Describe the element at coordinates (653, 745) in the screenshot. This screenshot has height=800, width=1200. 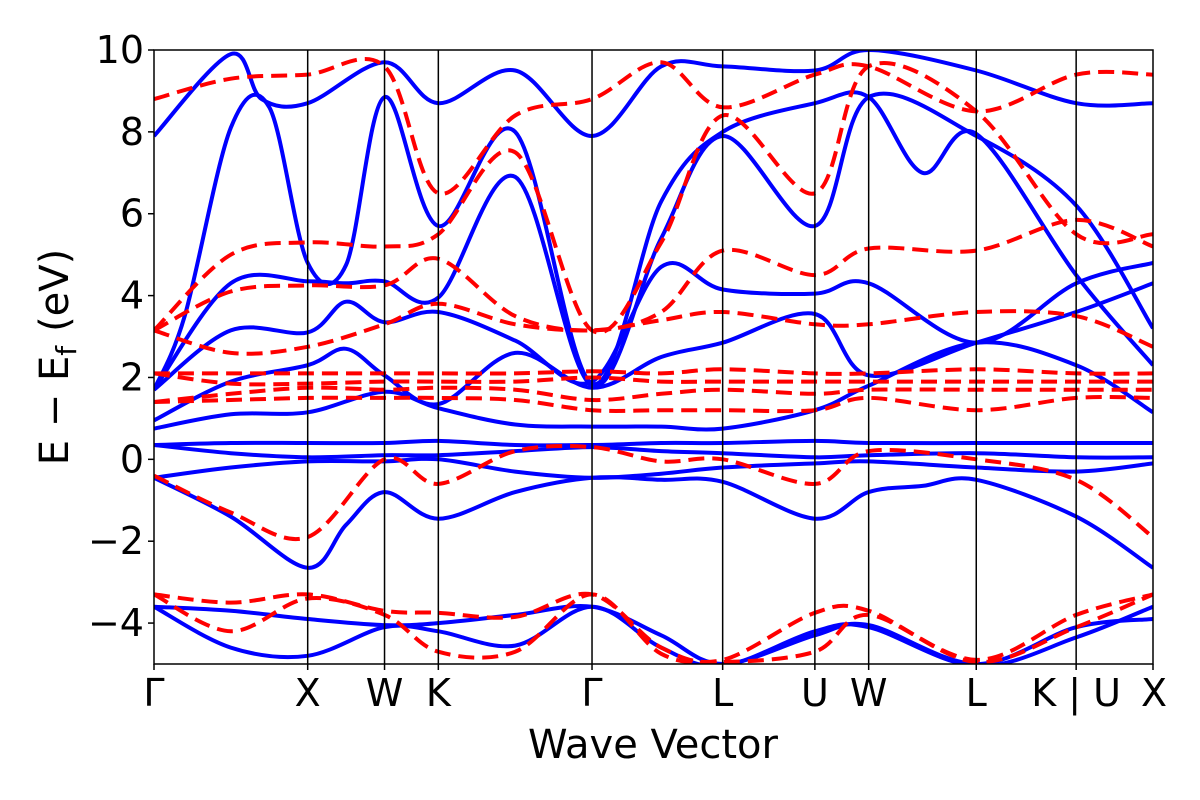
I see `x-axis-title: Wave Vector` at that location.